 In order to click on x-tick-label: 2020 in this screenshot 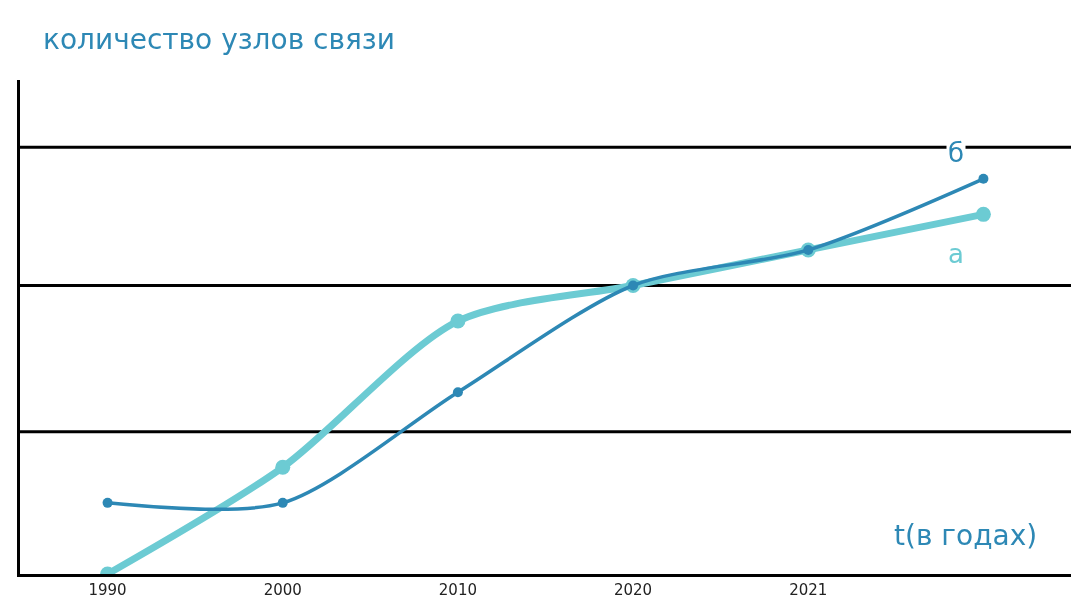, I will do `click(633, 590)`.